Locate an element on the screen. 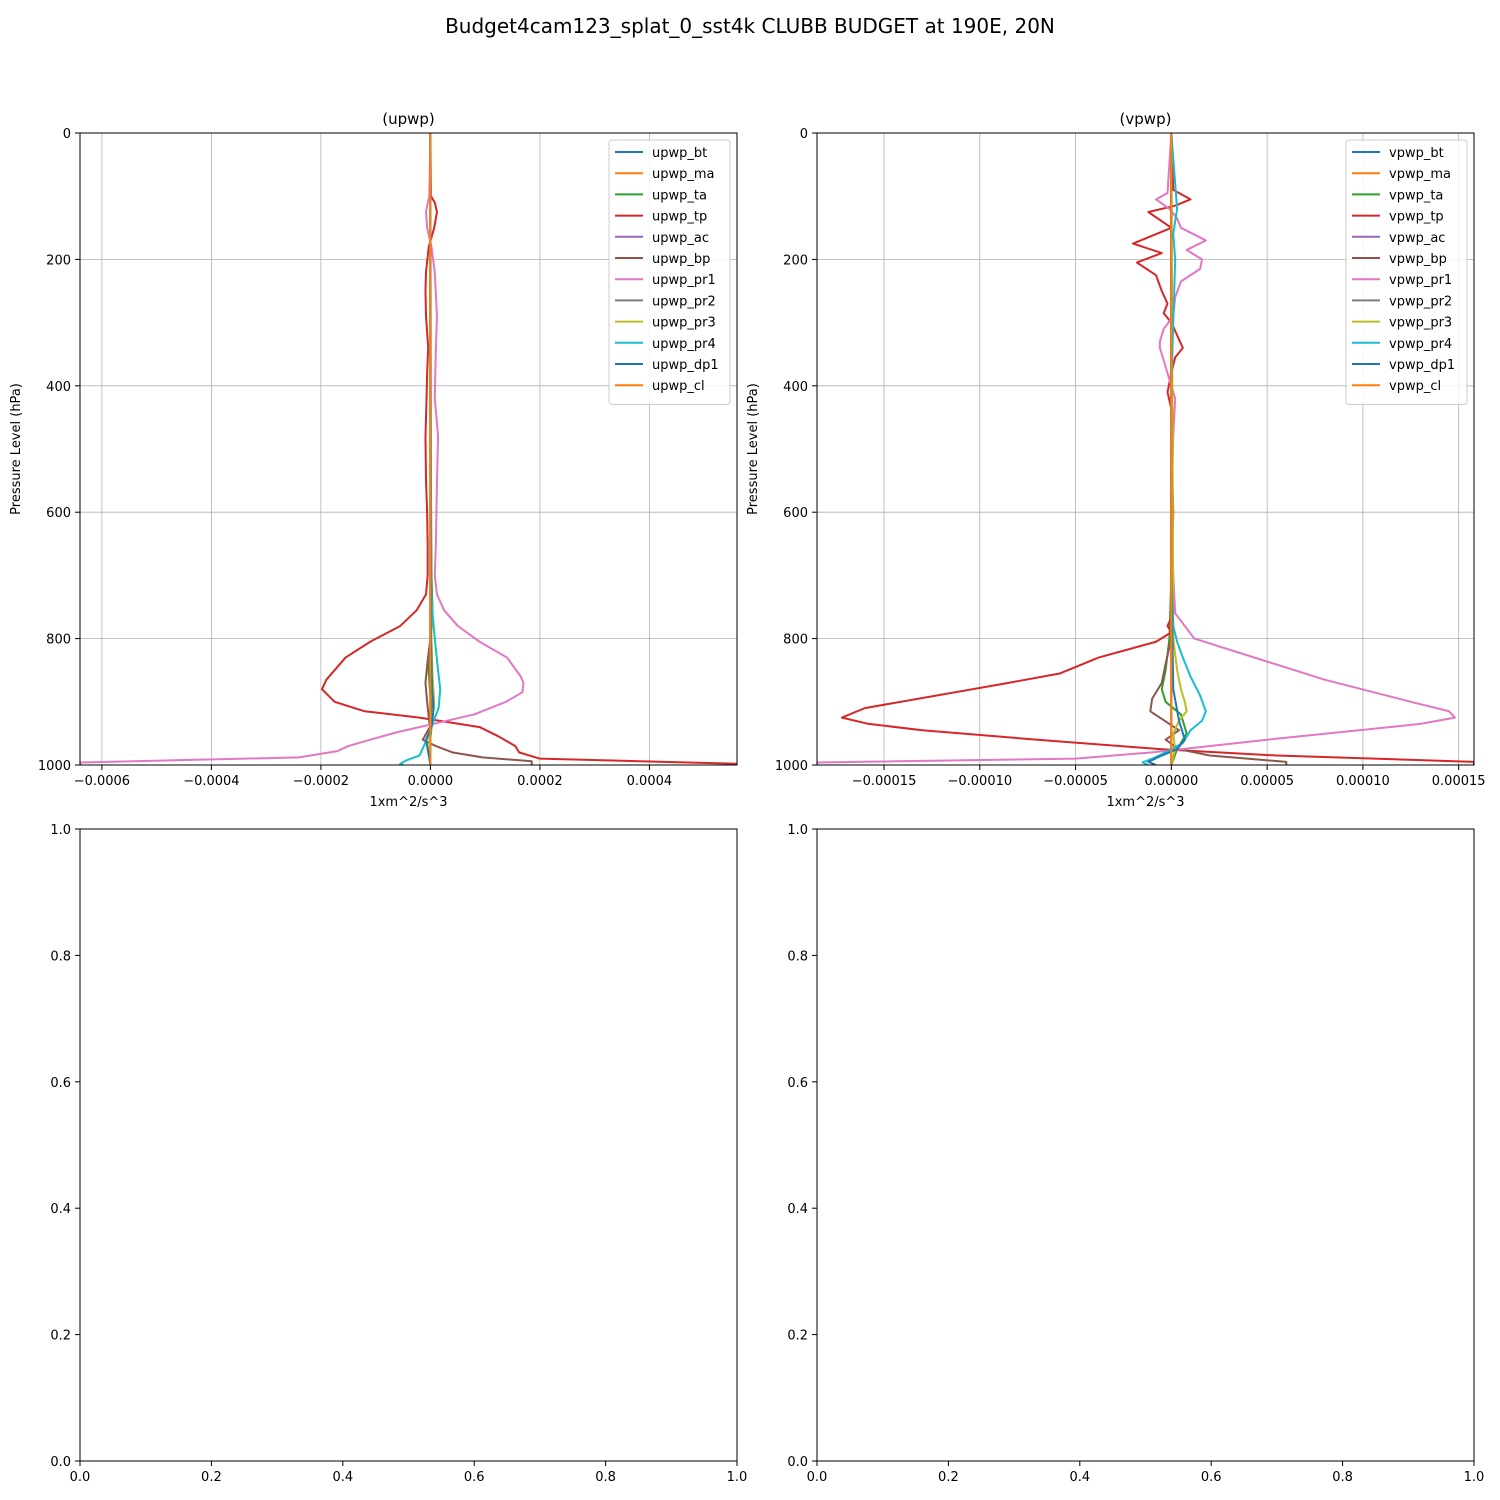  legend-label: upwp_cl is located at coordinates (678, 386).